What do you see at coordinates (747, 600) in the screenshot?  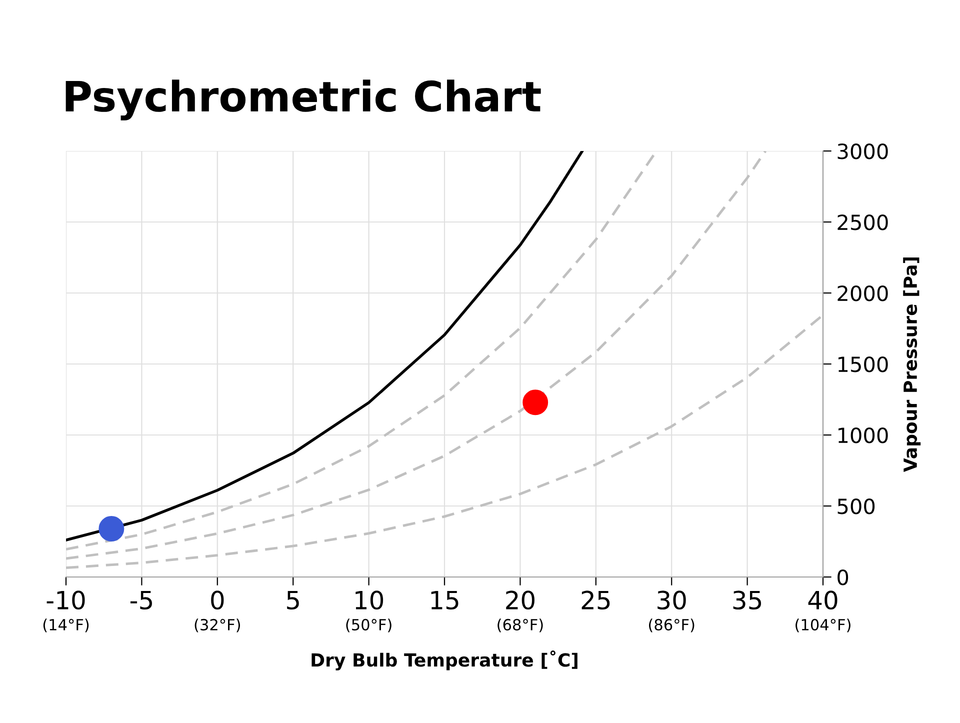 I see `x-tick-label: 35` at bounding box center [747, 600].